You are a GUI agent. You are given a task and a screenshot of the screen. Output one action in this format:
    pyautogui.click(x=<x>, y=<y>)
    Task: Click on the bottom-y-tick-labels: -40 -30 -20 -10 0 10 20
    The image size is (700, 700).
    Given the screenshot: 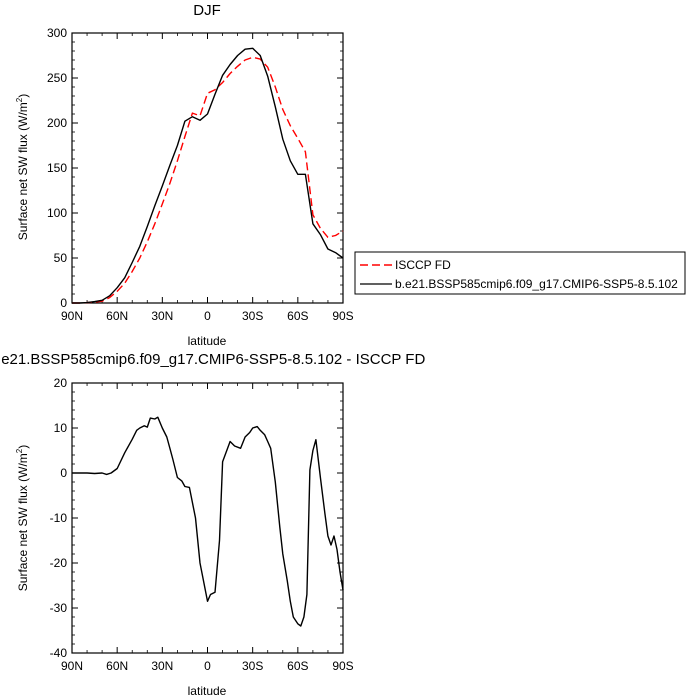 What is the action you would take?
    pyautogui.click(x=59, y=518)
    